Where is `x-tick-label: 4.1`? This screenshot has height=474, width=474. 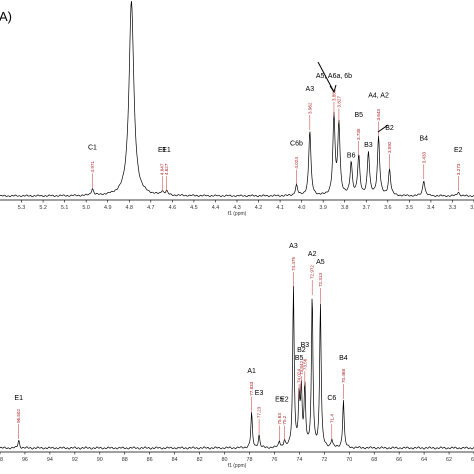
x-tick-label: 4.1 is located at coordinates (280, 208).